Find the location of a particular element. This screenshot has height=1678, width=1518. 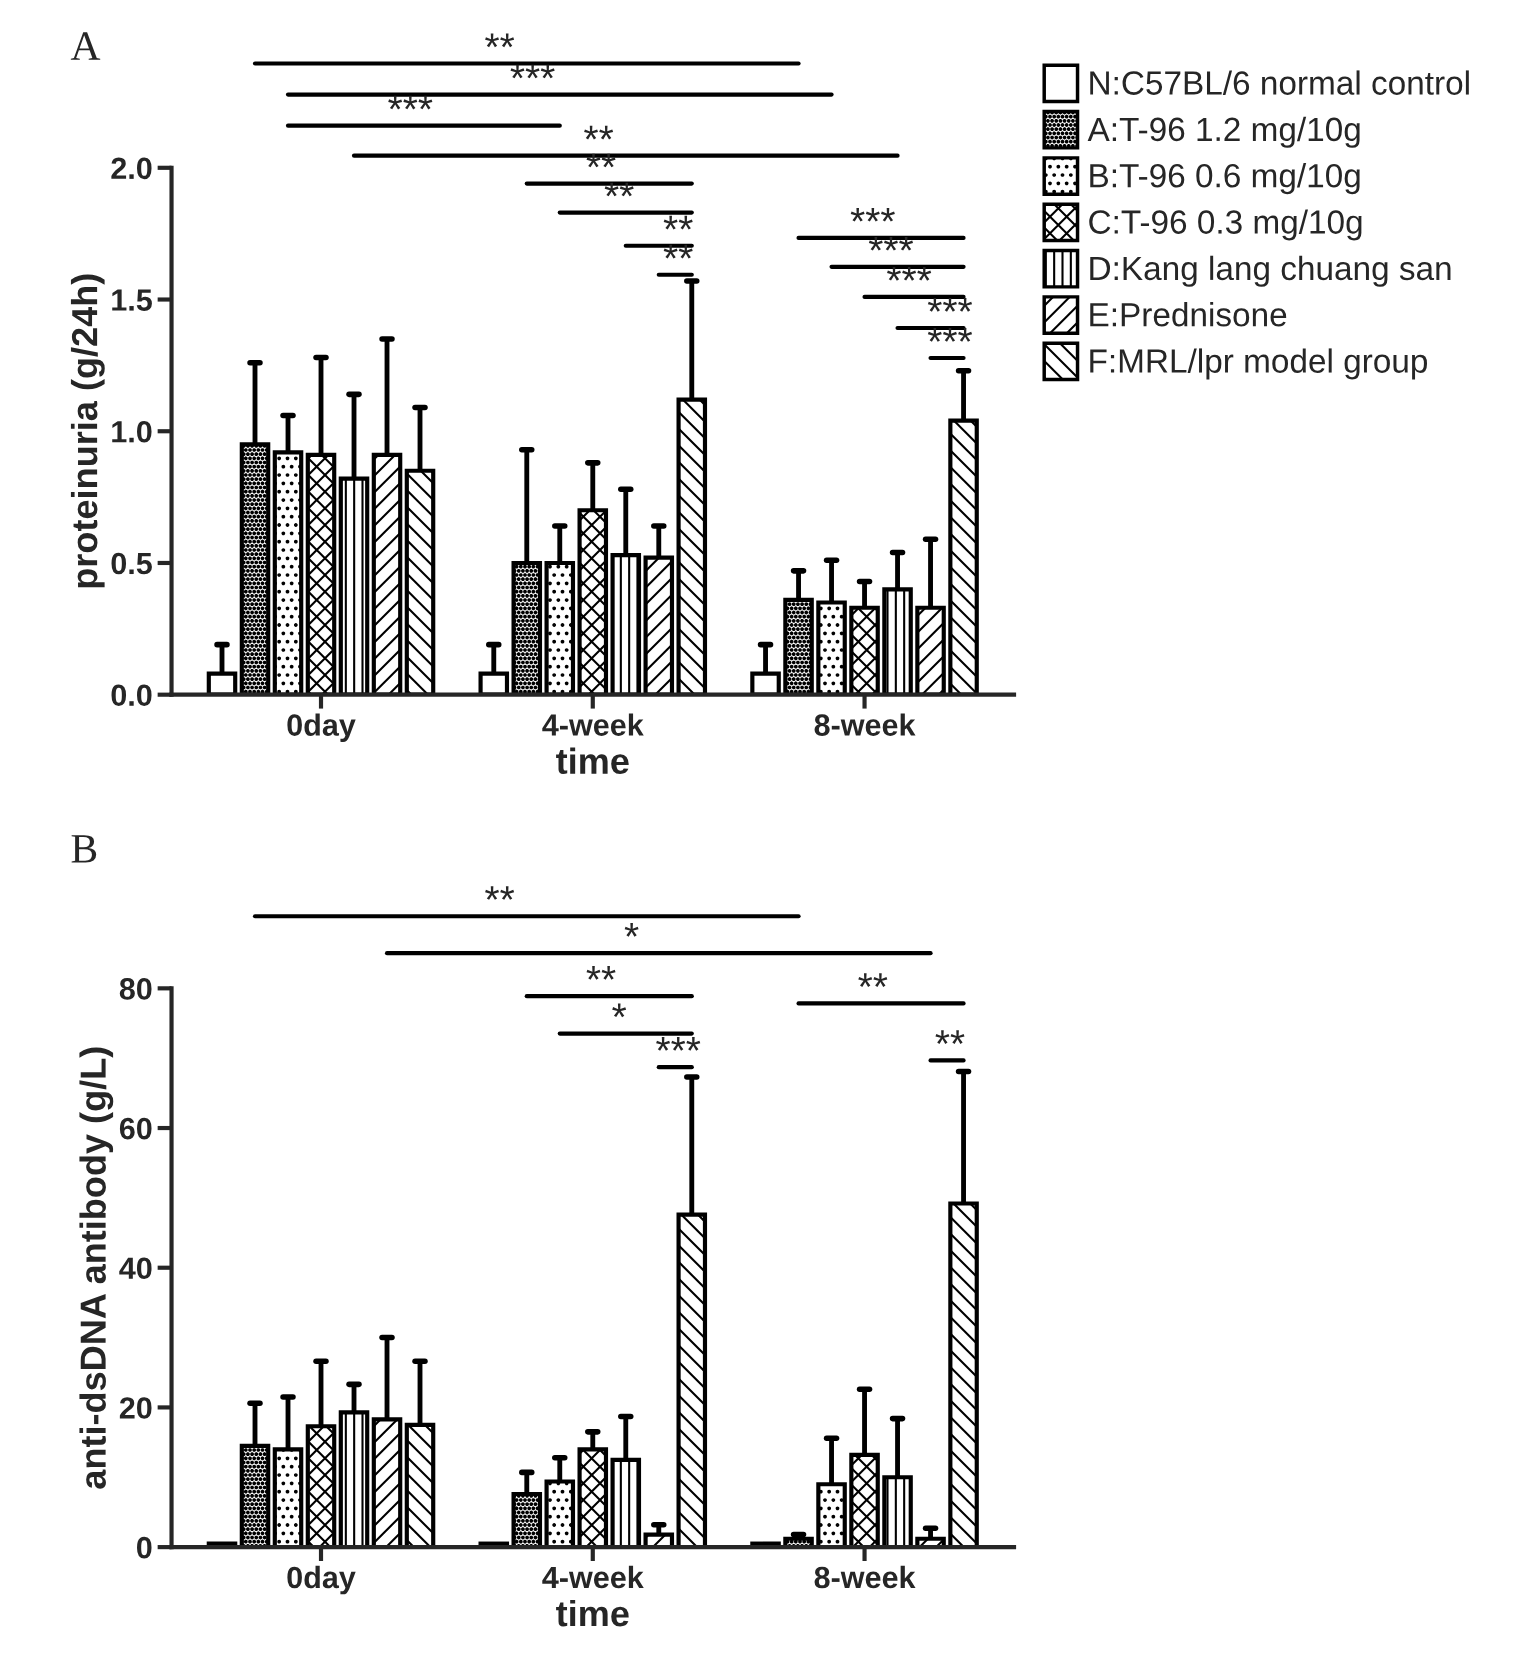

y-tick-label: 2.0 is located at coordinates (131, 168).